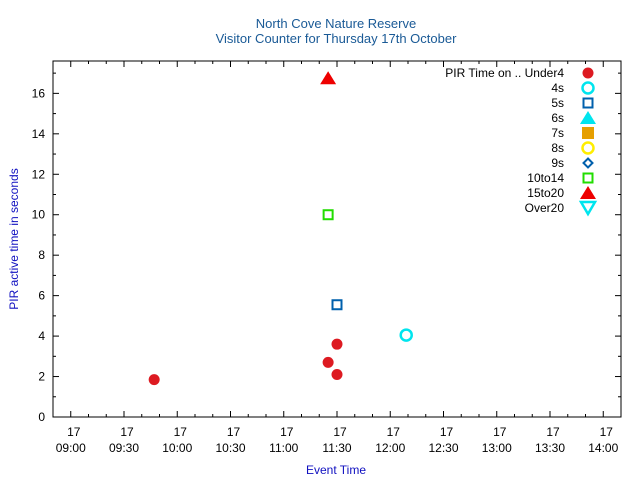 The image size is (640, 480). Describe the element at coordinates (557, 118) in the screenshot. I see `legend-label: 6s` at that location.